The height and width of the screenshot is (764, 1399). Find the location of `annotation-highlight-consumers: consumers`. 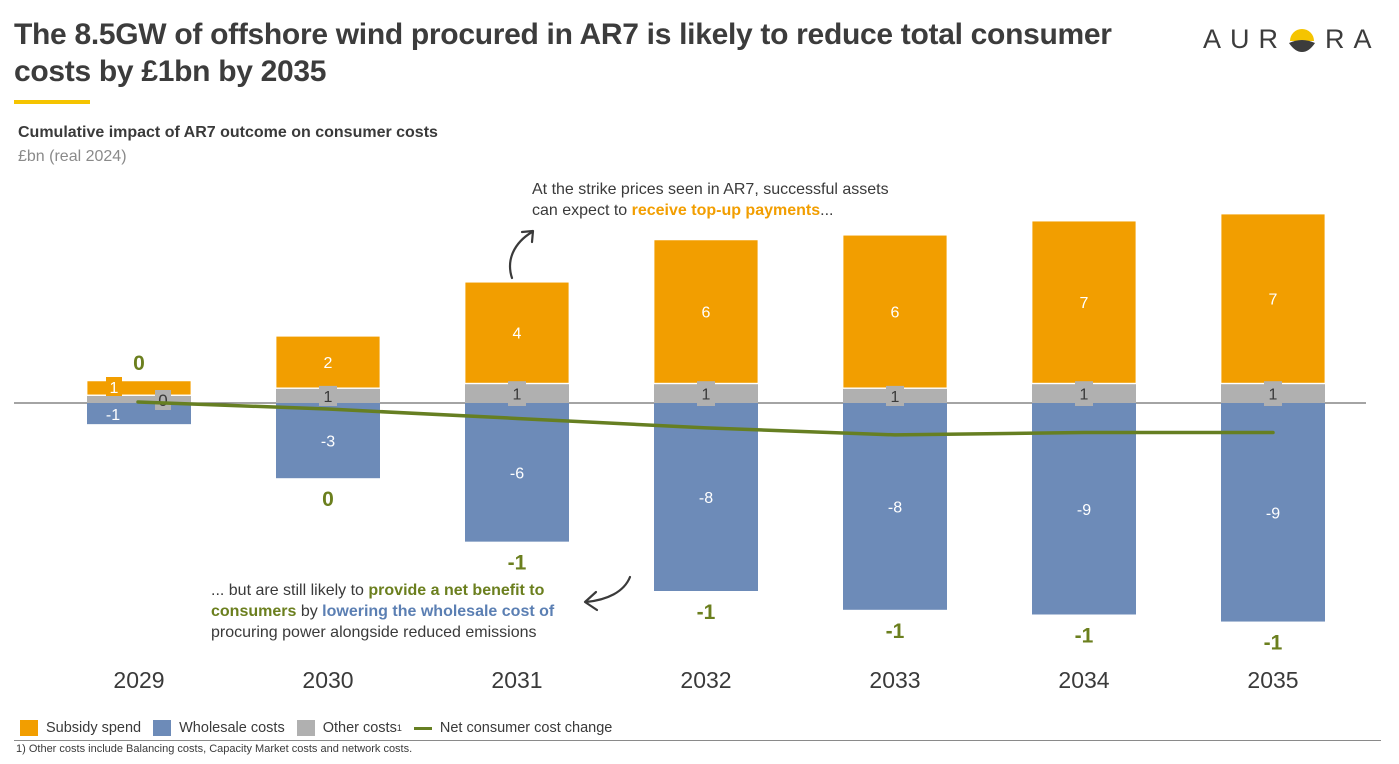

annotation-highlight-consumers: consumers is located at coordinates (254, 611).